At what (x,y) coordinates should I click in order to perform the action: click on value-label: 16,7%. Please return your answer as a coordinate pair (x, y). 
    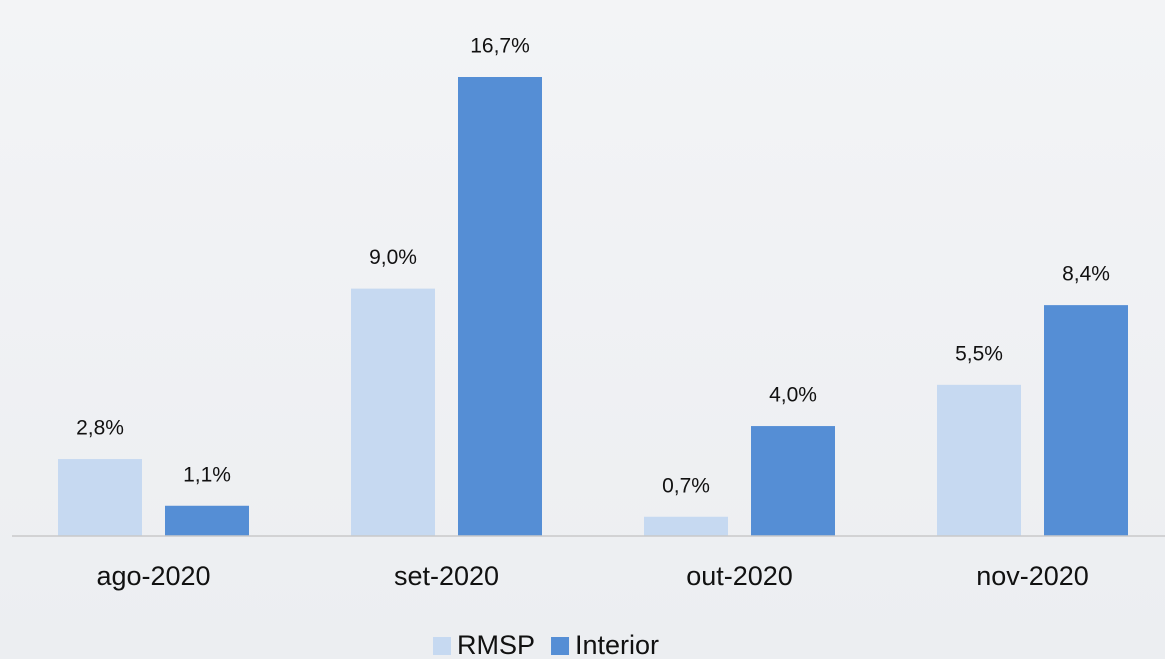
    Looking at the image, I should click on (500, 46).